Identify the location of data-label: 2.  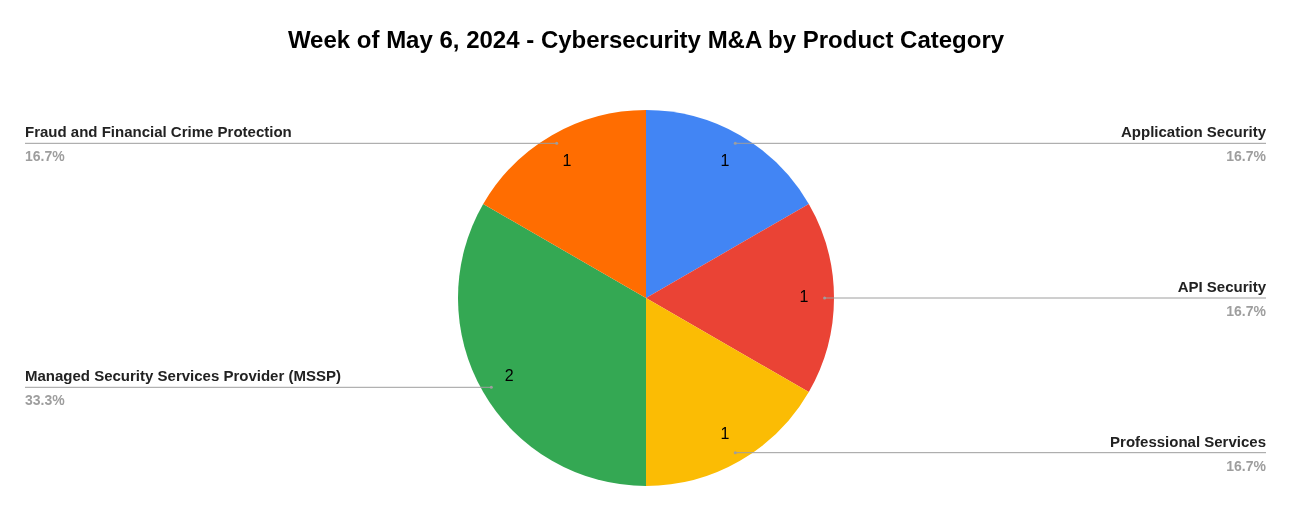
(509, 376).